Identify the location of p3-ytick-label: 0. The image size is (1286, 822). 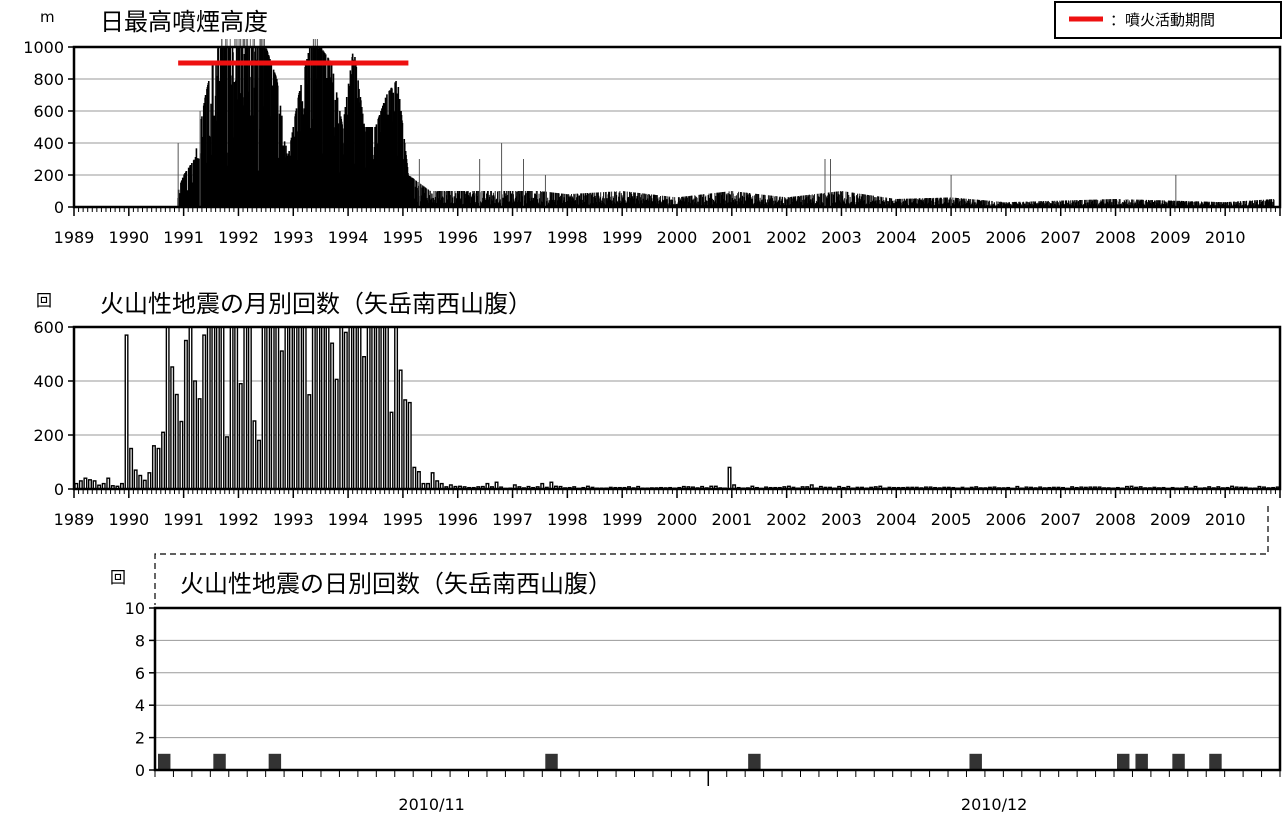
(140, 770).